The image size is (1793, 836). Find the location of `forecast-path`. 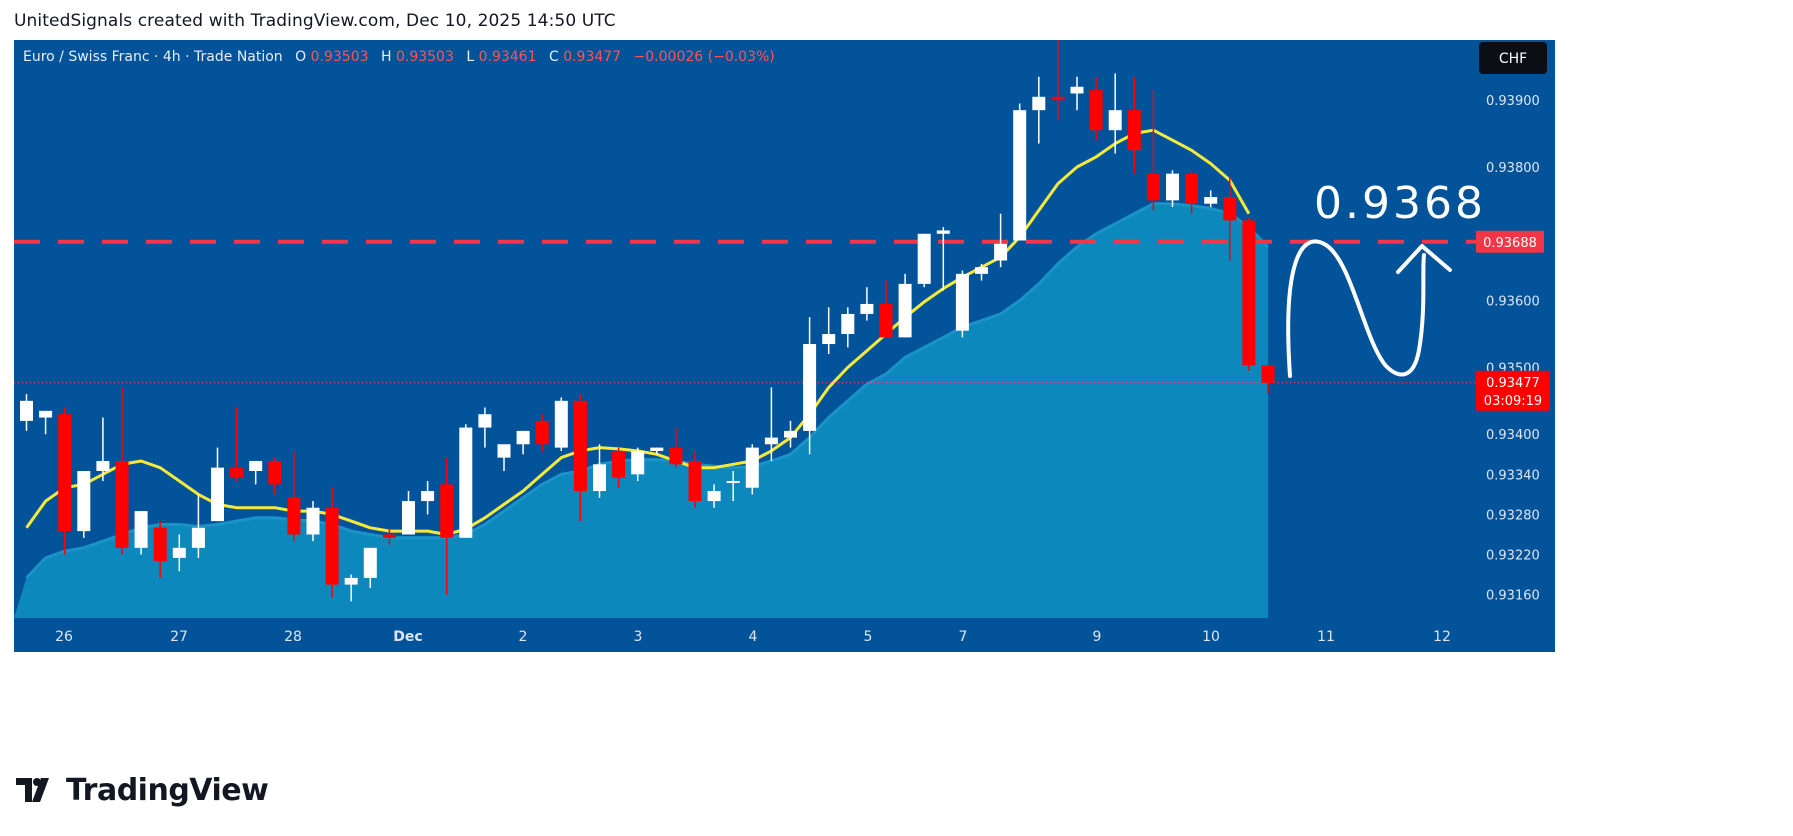

forecast-path is located at coordinates (1356, 308).